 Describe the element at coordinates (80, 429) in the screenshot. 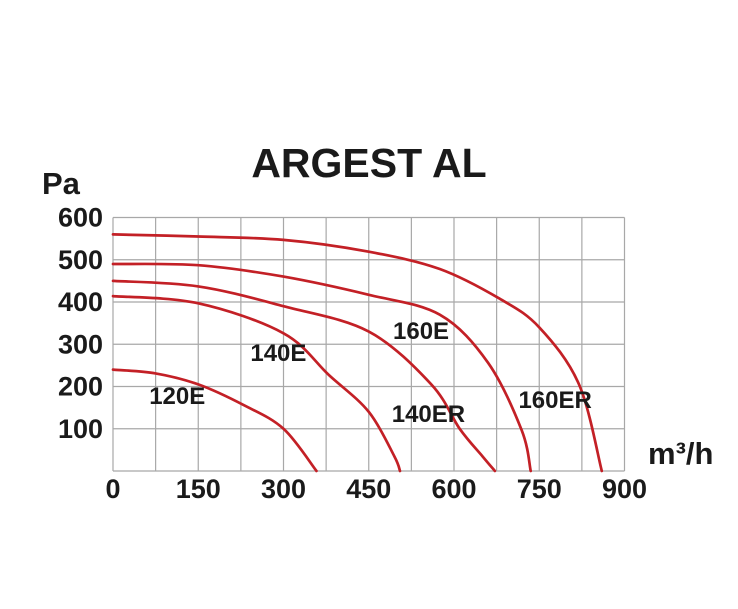

I see `y-tick-label: 100` at that location.